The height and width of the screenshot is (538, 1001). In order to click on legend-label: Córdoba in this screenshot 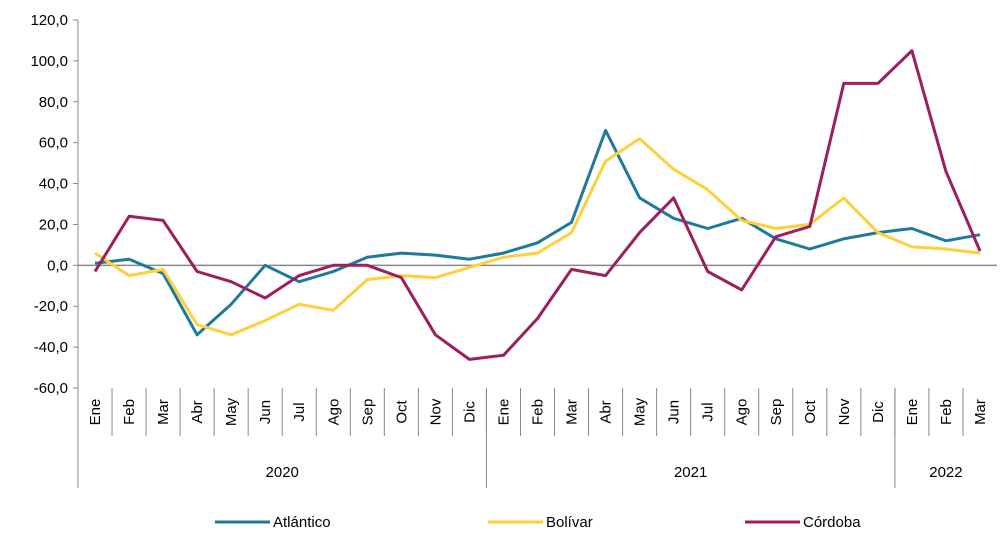, I will do `click(832, 522)`.